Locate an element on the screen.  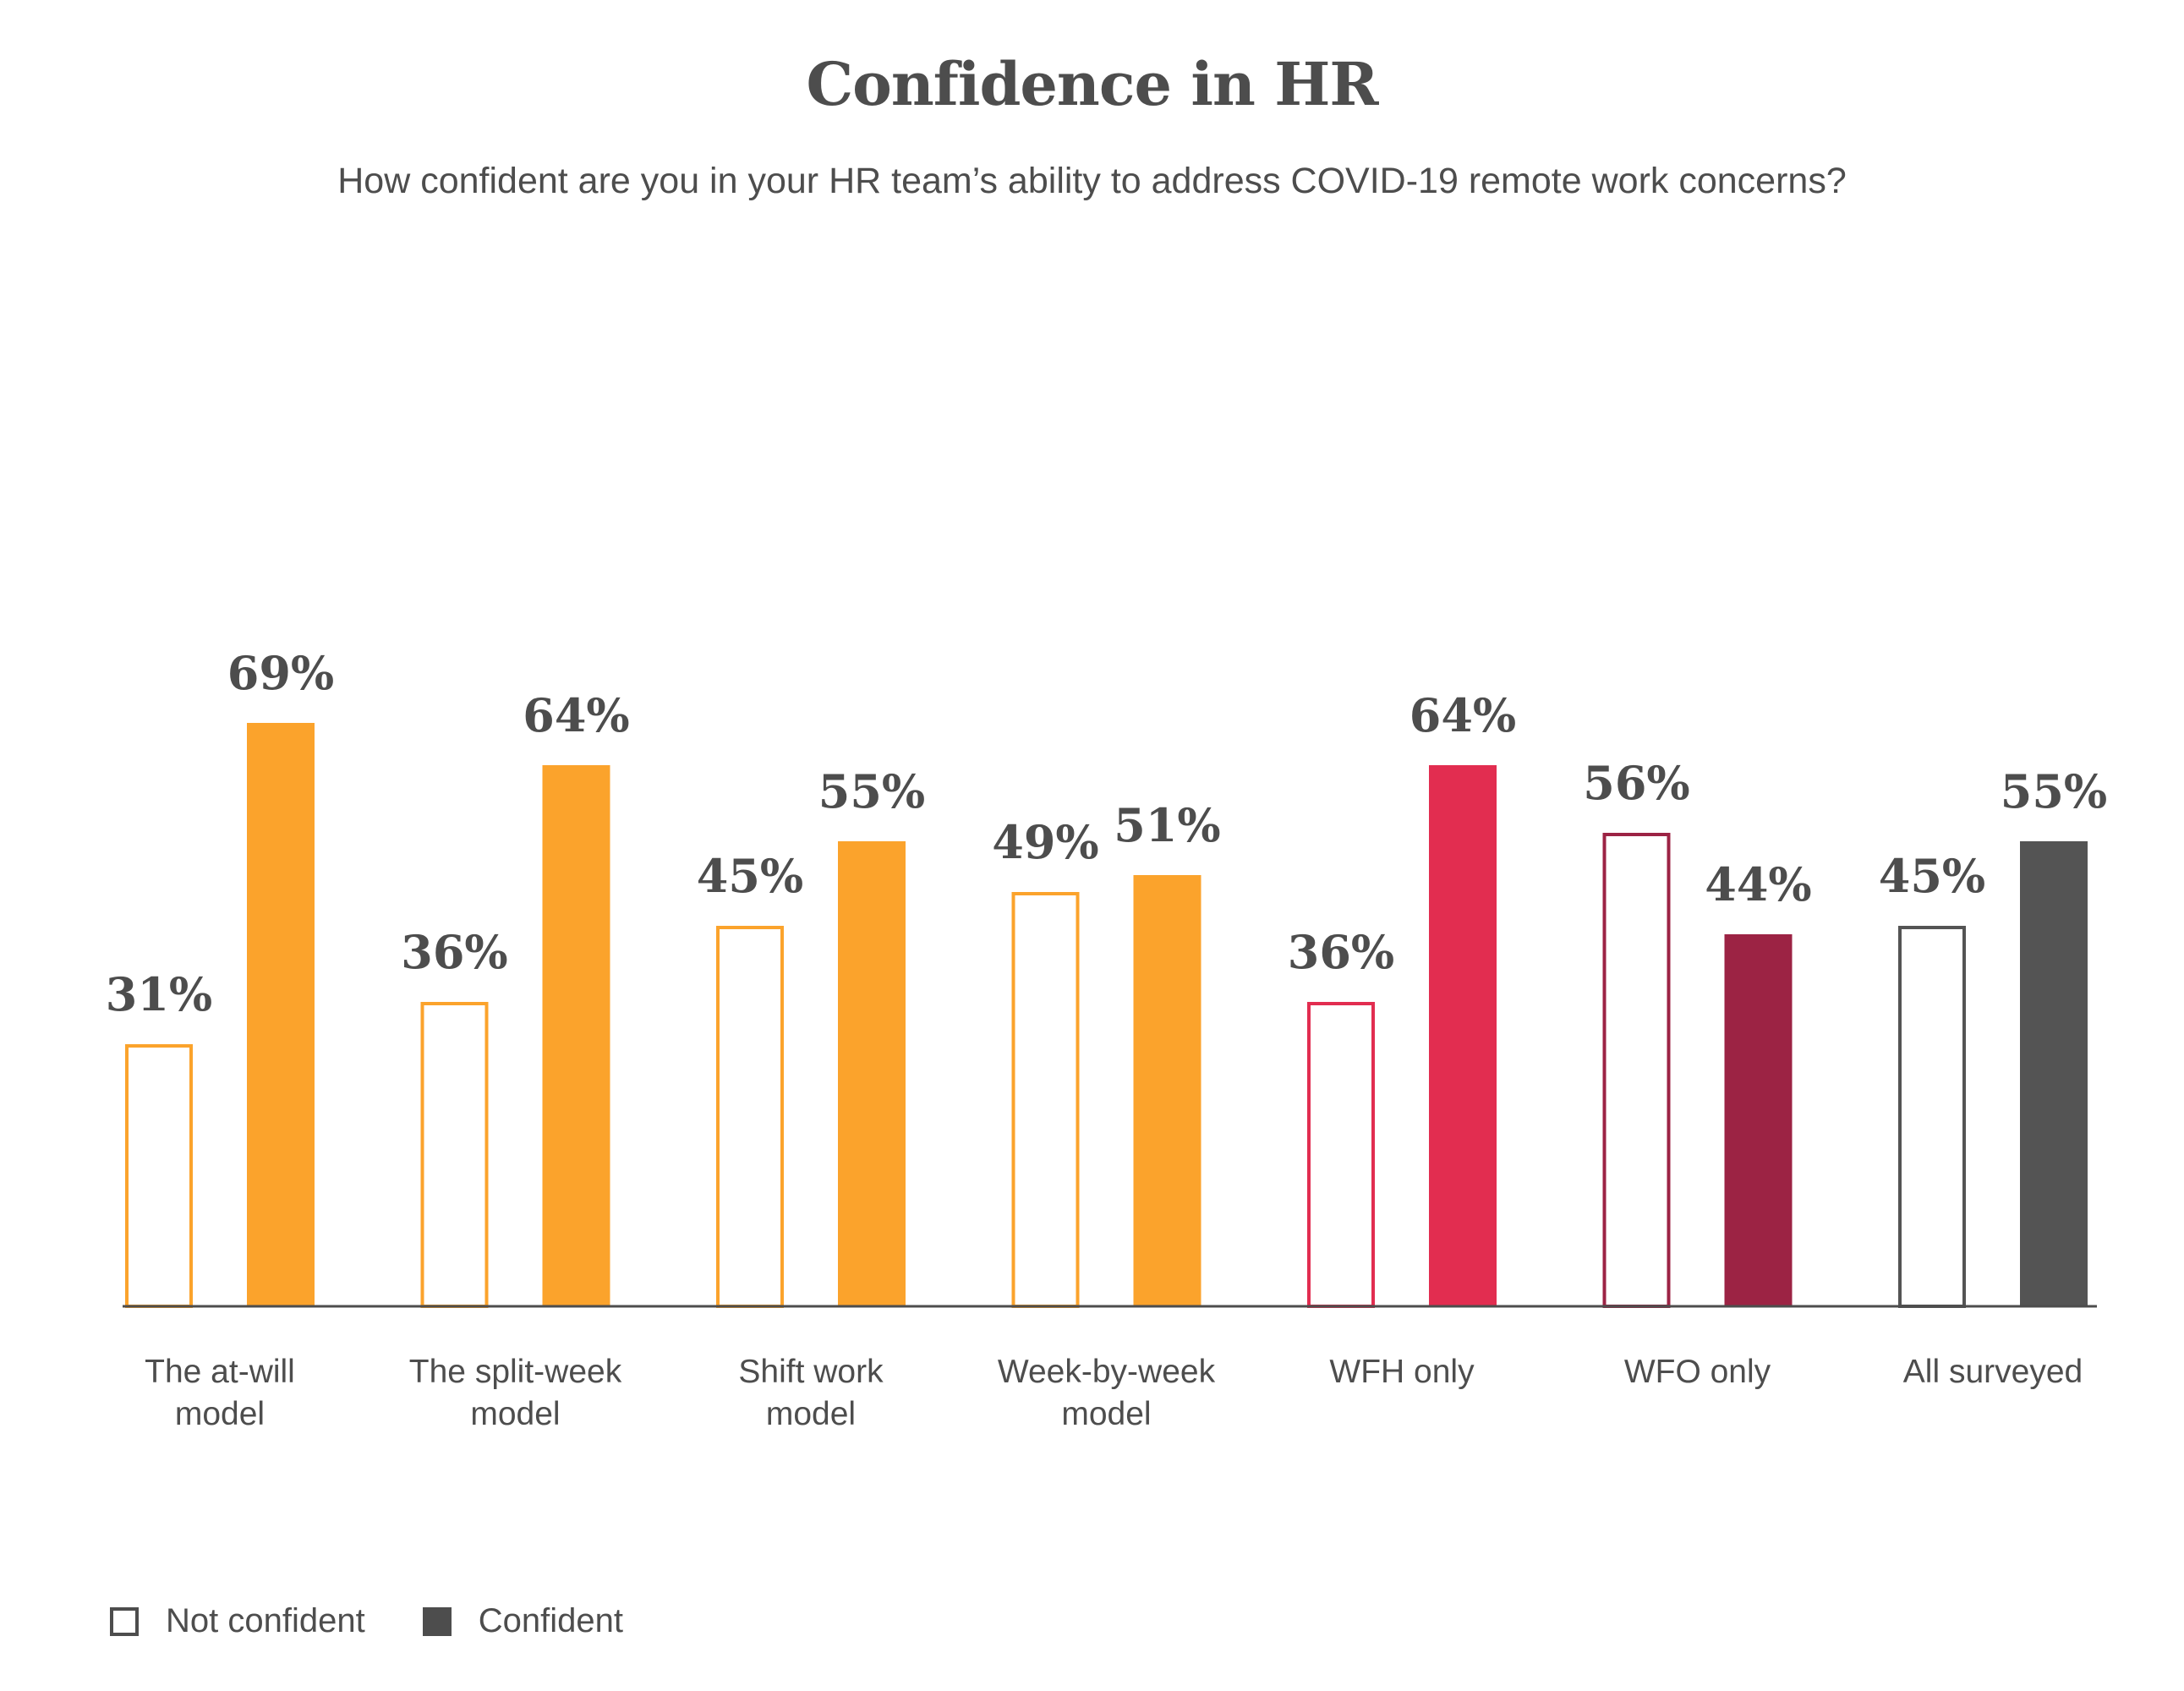
legend-item-not-confident: Not confident is located at coordinates (238, 1621).